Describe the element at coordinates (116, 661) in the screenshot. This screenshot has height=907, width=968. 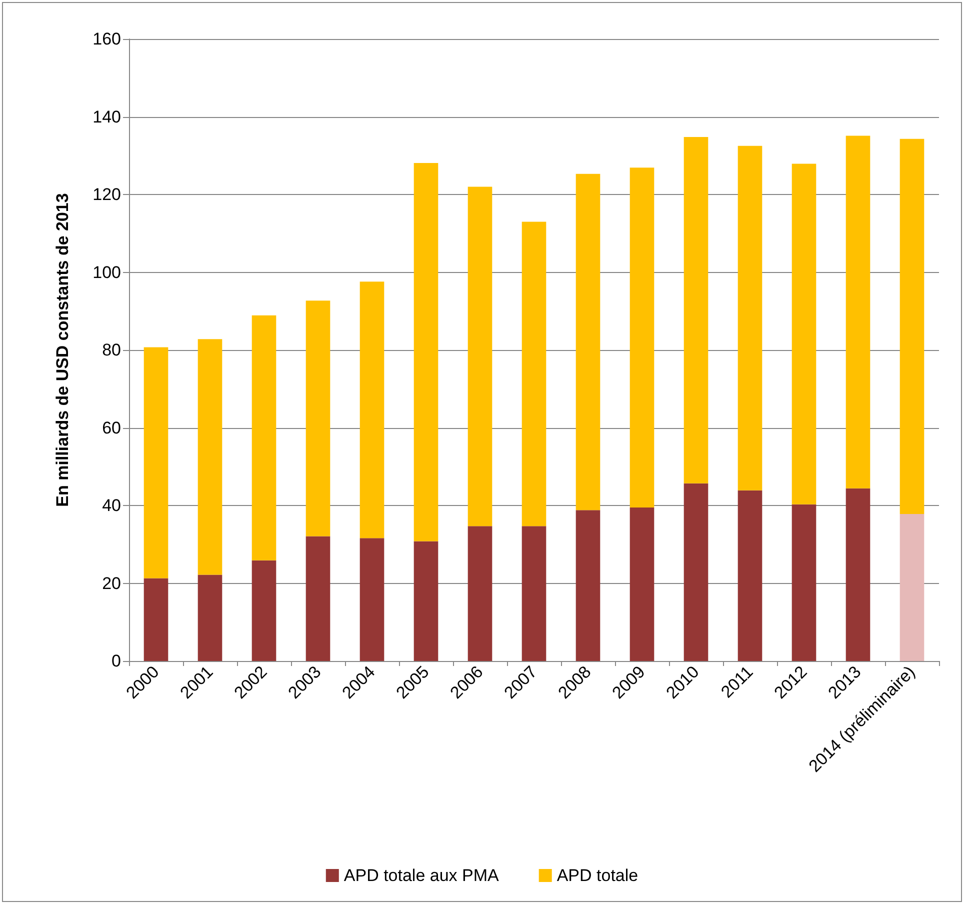
I see `y-tick-label: 0` at that location.